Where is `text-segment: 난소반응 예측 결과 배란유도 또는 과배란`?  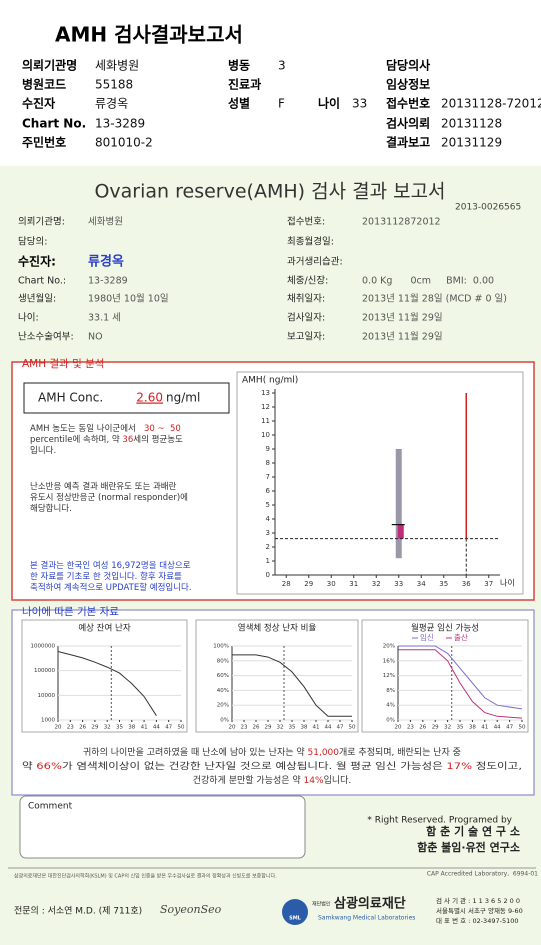 text-segment: 난소반응 예측 결과 배란유도 또는 과배란 is located at coordinates (103, 486).